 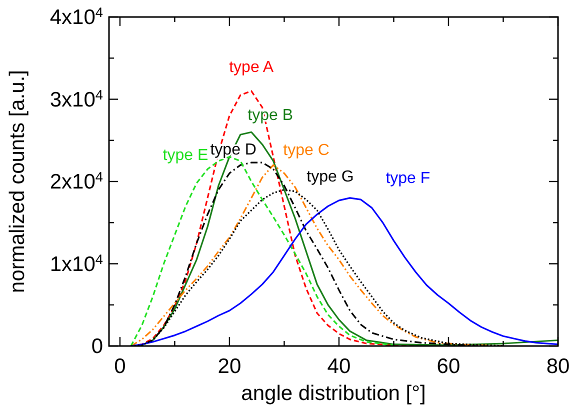 I want to click on series-label: type A, so click(x=251, y=67).